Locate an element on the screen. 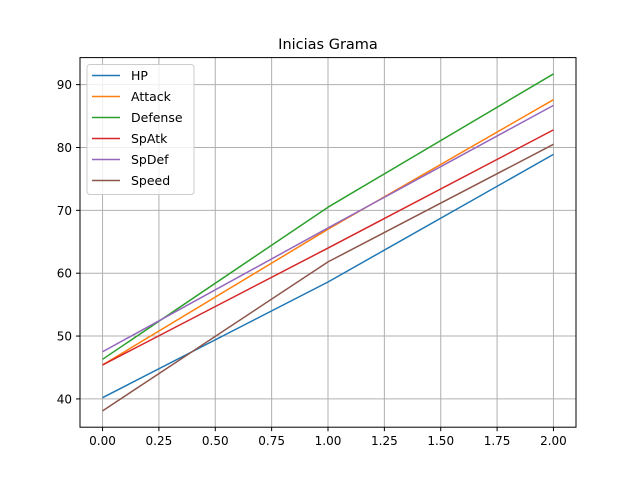  x-tick-label: 0.50 is located at coordinates (215, 441).